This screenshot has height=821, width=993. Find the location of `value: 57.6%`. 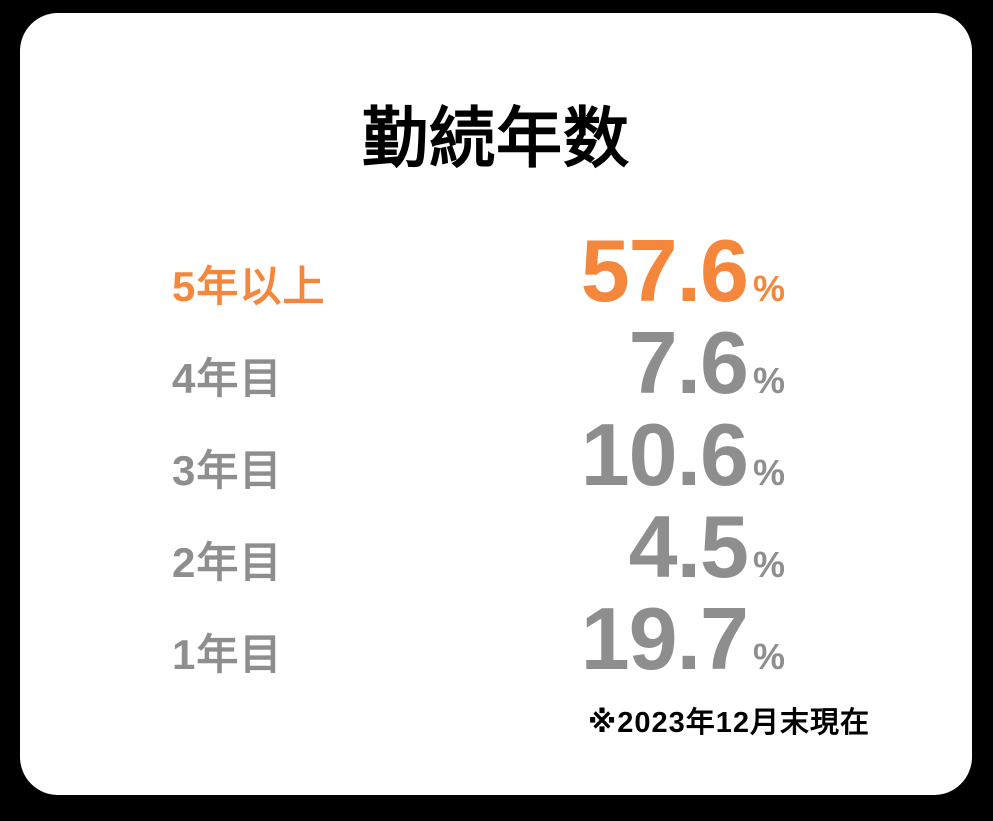

value: 57.6% is located at coordinates (683, 271).